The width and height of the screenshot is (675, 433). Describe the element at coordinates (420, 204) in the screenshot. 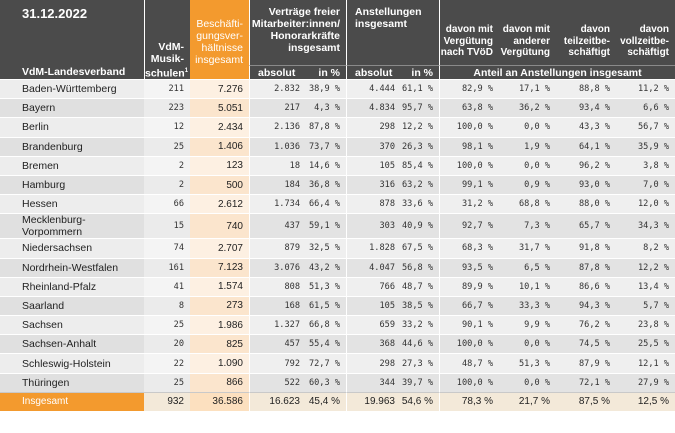

I see `cell-anstellungen-prozent: 33,6 %` at that location.